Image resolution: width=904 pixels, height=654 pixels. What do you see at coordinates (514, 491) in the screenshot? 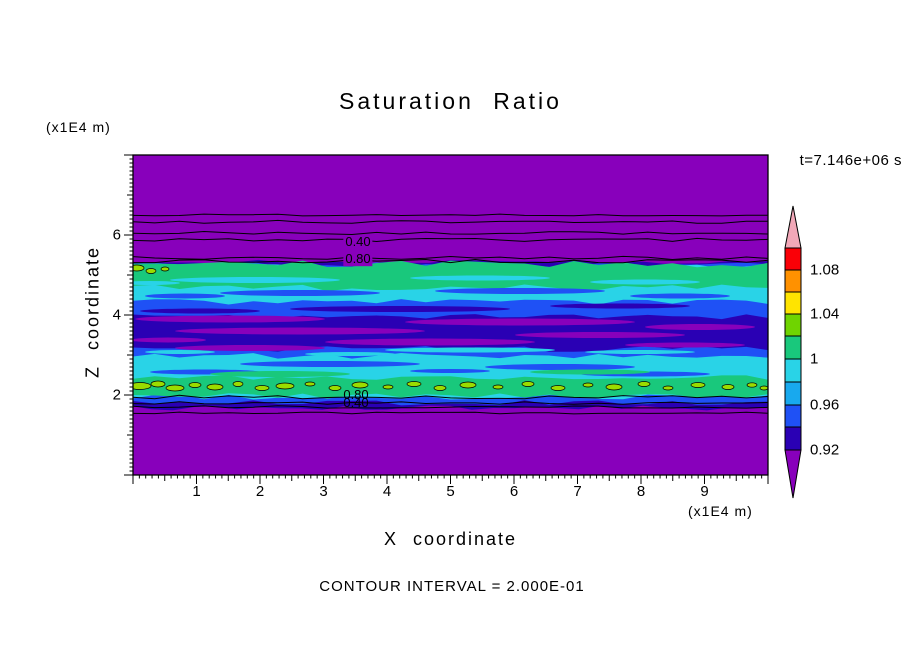
I see `x-tick-label: 6` at bounding box center [514, 491].